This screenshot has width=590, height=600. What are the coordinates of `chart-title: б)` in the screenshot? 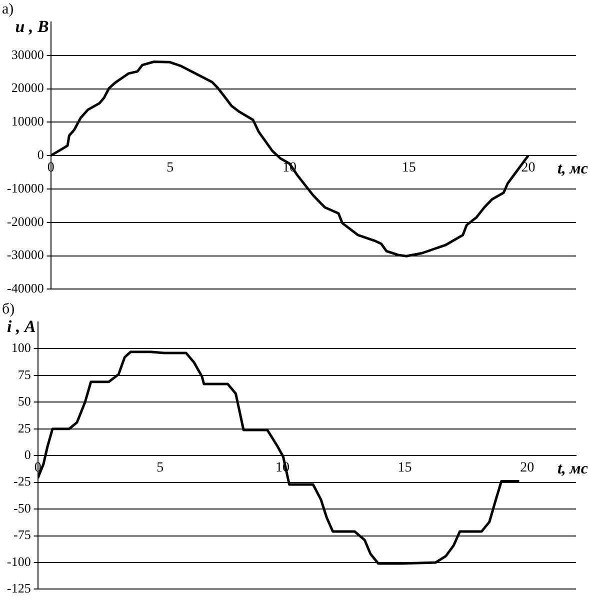 It's located at (8, 309).